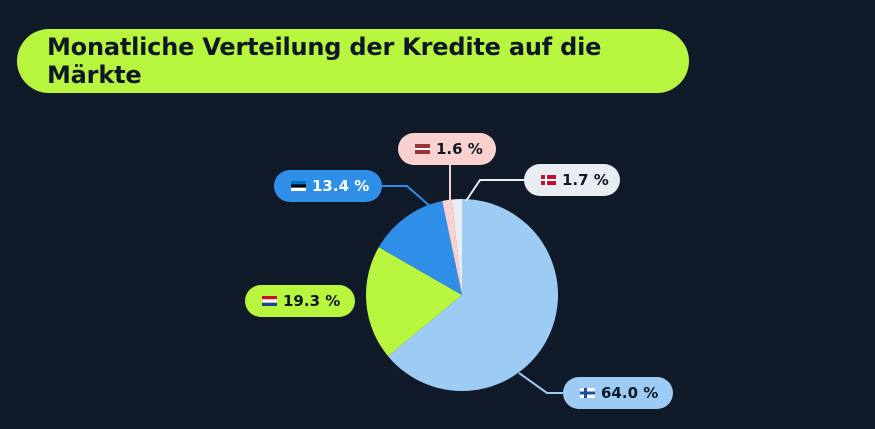 This screenshot has height=429, width=875. What do you see at coordinates (269, 301) in the screenshot?
I see `netherlands-flag` at bounding box center [269, 301].